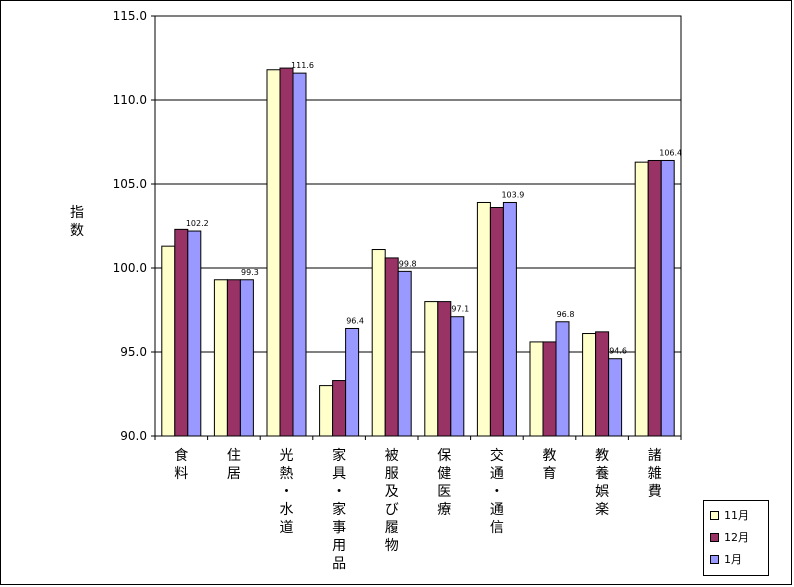  I want to click on x-tick-label-char: 食, so click(181, 455).